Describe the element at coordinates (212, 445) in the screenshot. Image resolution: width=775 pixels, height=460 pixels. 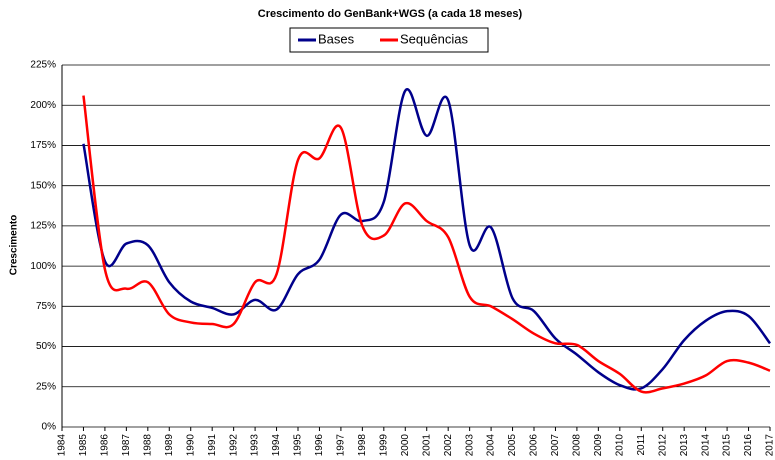
I see `x-tick-label: 1991` at that location.